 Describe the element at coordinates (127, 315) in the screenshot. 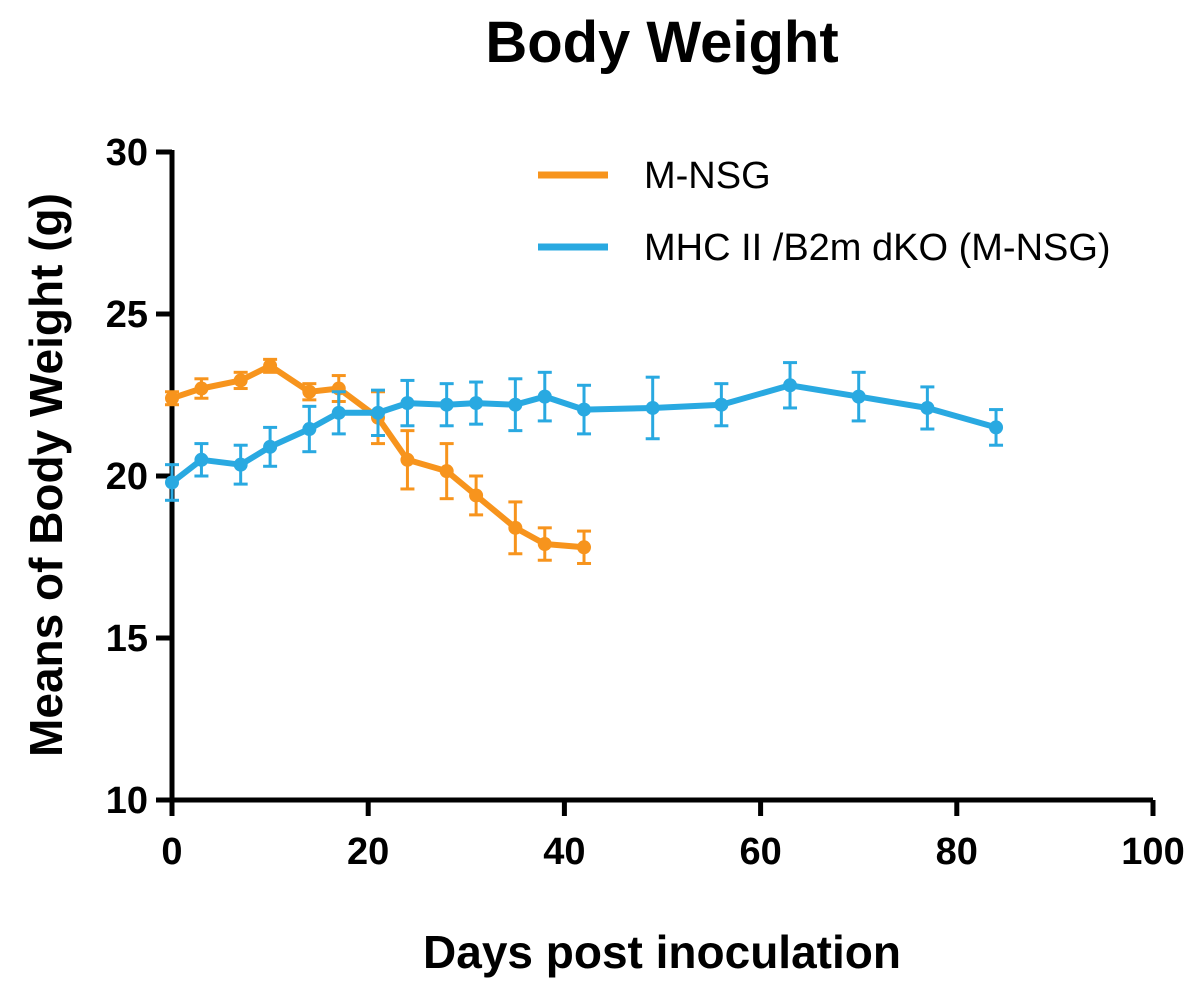

I see `y-tick-label: 25` at that location.